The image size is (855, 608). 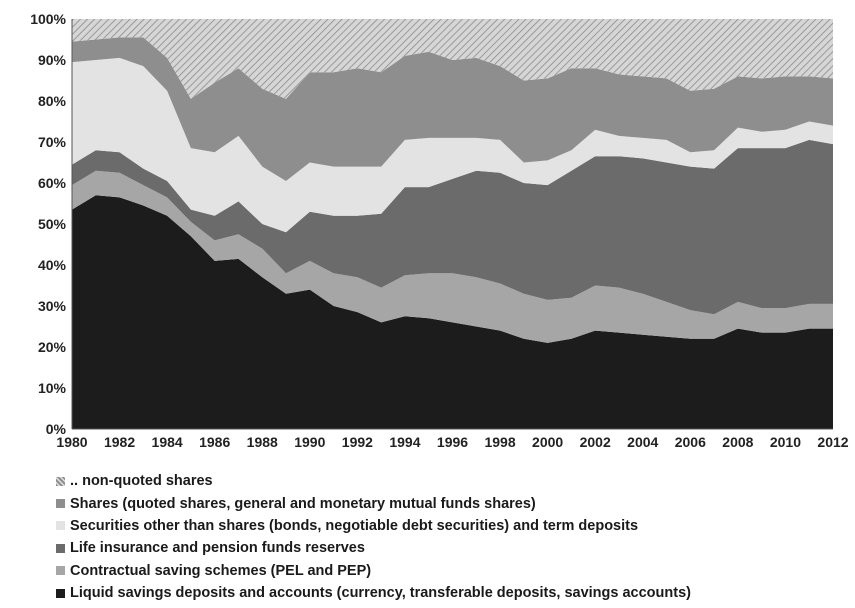 What do you see at coordinates (119, 442) in the screenshot?
I see `x-tick-label: 1982` at bounding box center [119, 442].